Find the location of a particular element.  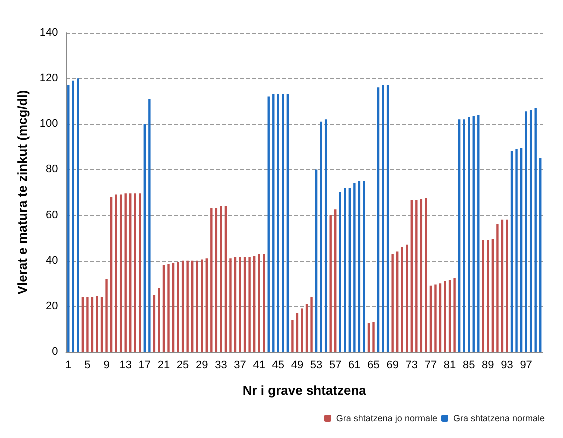

x-tick-label: 37 is located at coordinates (240, 366).